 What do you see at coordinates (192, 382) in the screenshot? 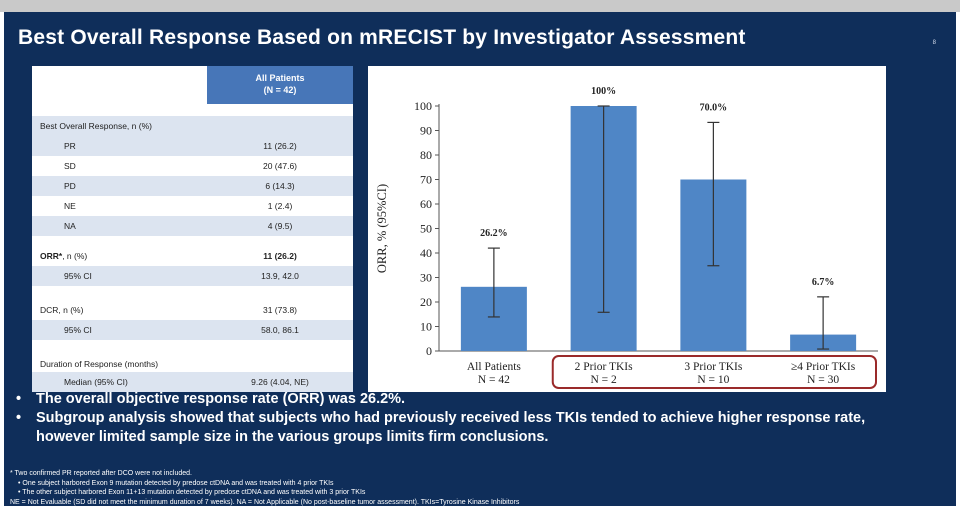
I see `table-row: Median (95% CI) 9.26 (4.04, NE)` at bounding box center [192, 382].